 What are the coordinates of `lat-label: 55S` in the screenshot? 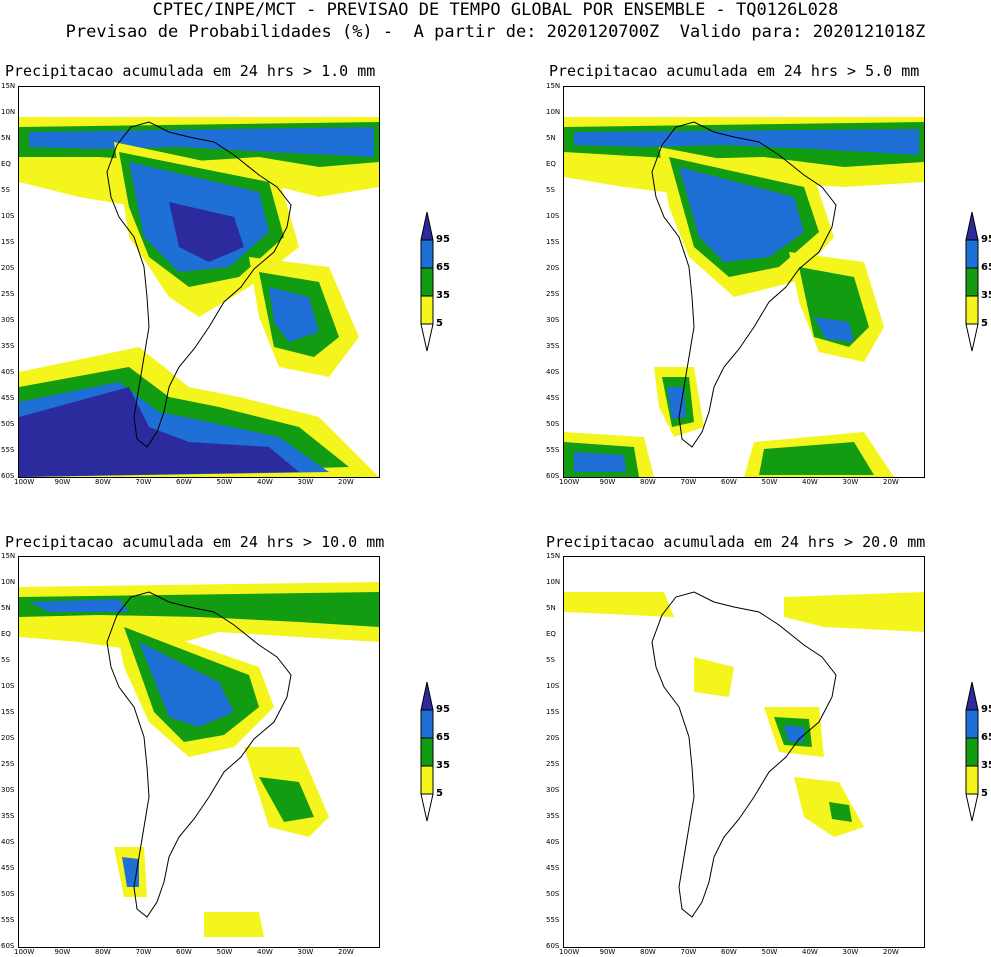 It's located at (553, 920).